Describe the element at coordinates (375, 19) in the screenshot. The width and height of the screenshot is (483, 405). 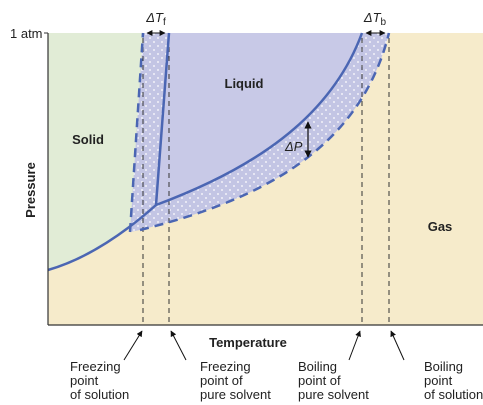
I see `delta-tb-label: ΔTb` at that location.